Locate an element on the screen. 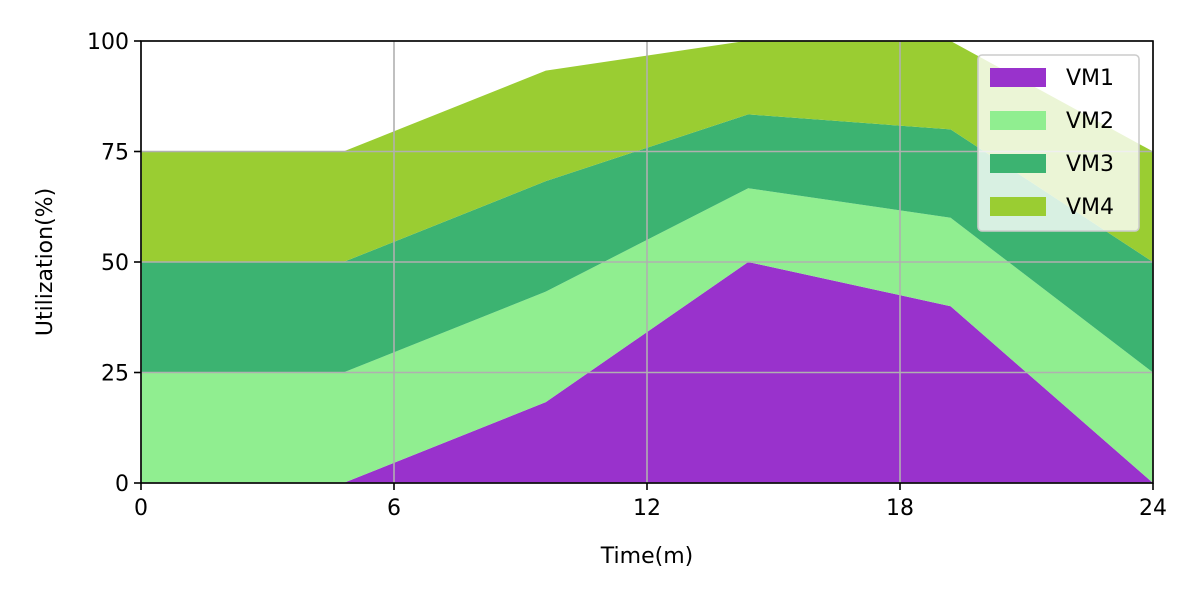 The height and width of the screenshot is (600, 1200). x-axis-ticks: 0 6 12 18 24 is located at coordinates (650, 502).